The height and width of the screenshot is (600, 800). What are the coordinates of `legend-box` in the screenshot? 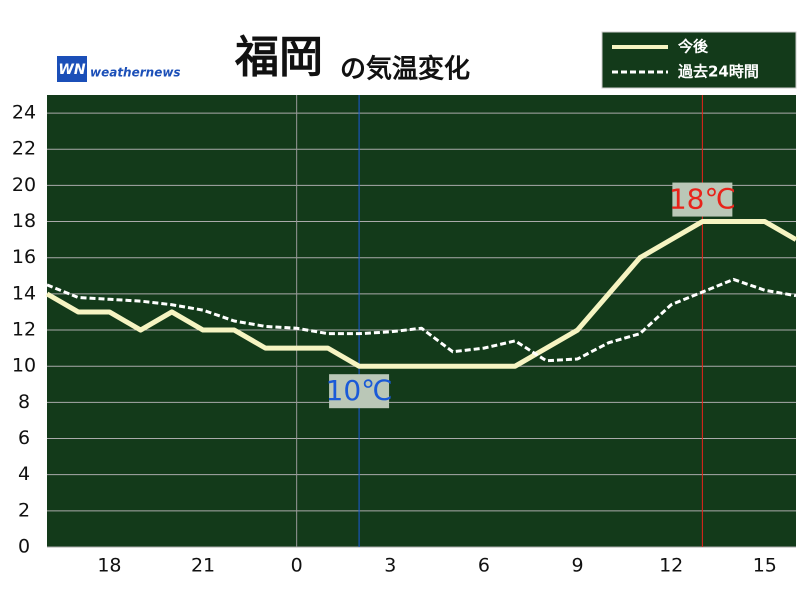 It's located at (699, 60).